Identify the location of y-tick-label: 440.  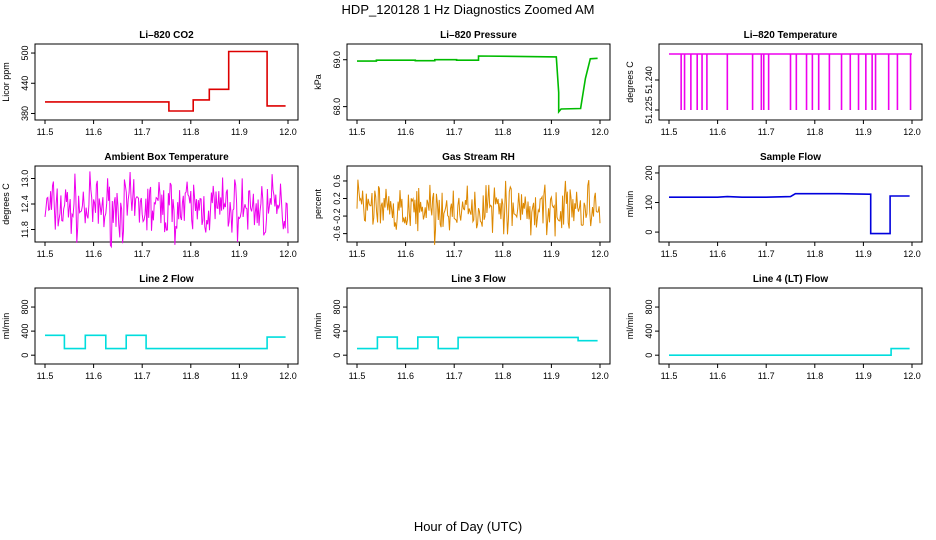
(25, 83).